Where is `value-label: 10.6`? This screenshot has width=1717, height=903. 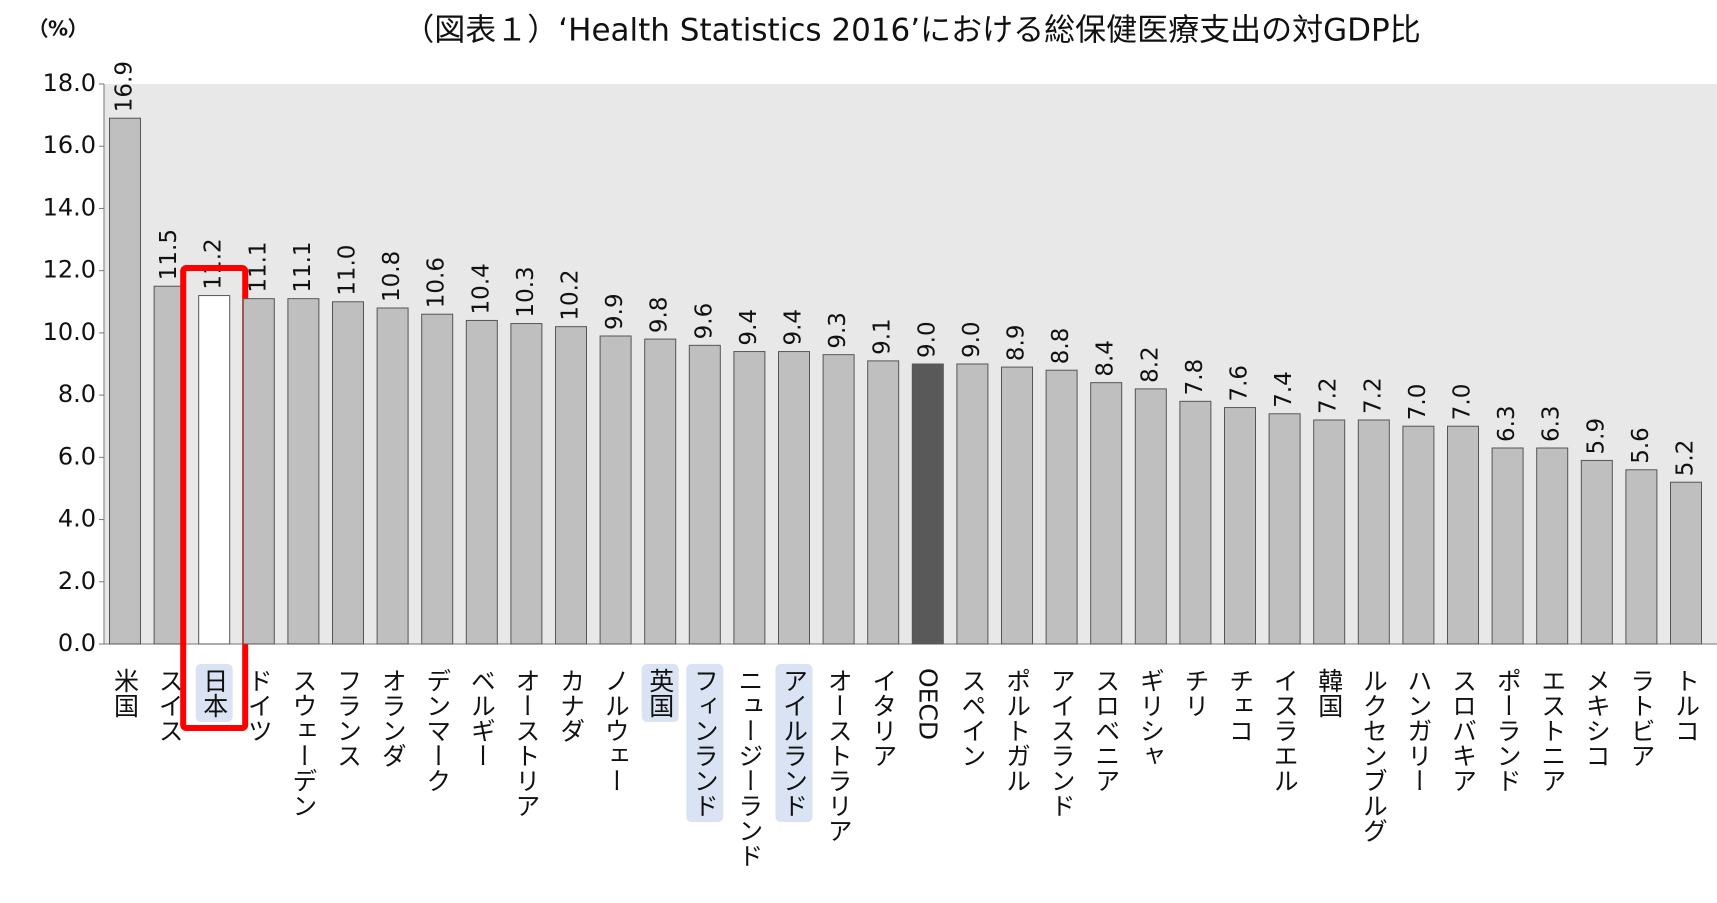
value-label: 10.6 is located at coordinates (437, 282).